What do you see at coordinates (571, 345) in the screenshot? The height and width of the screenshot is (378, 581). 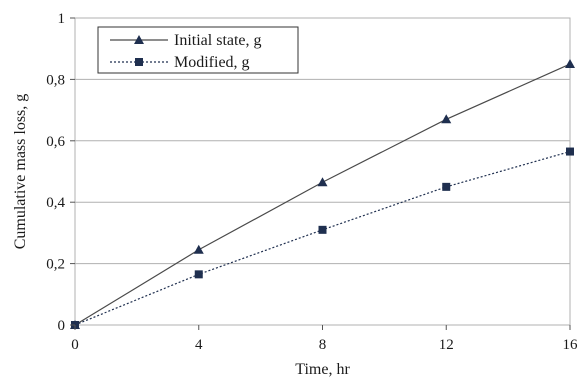 I see `x-tick-label: 16` at bounding box center [571, 345].